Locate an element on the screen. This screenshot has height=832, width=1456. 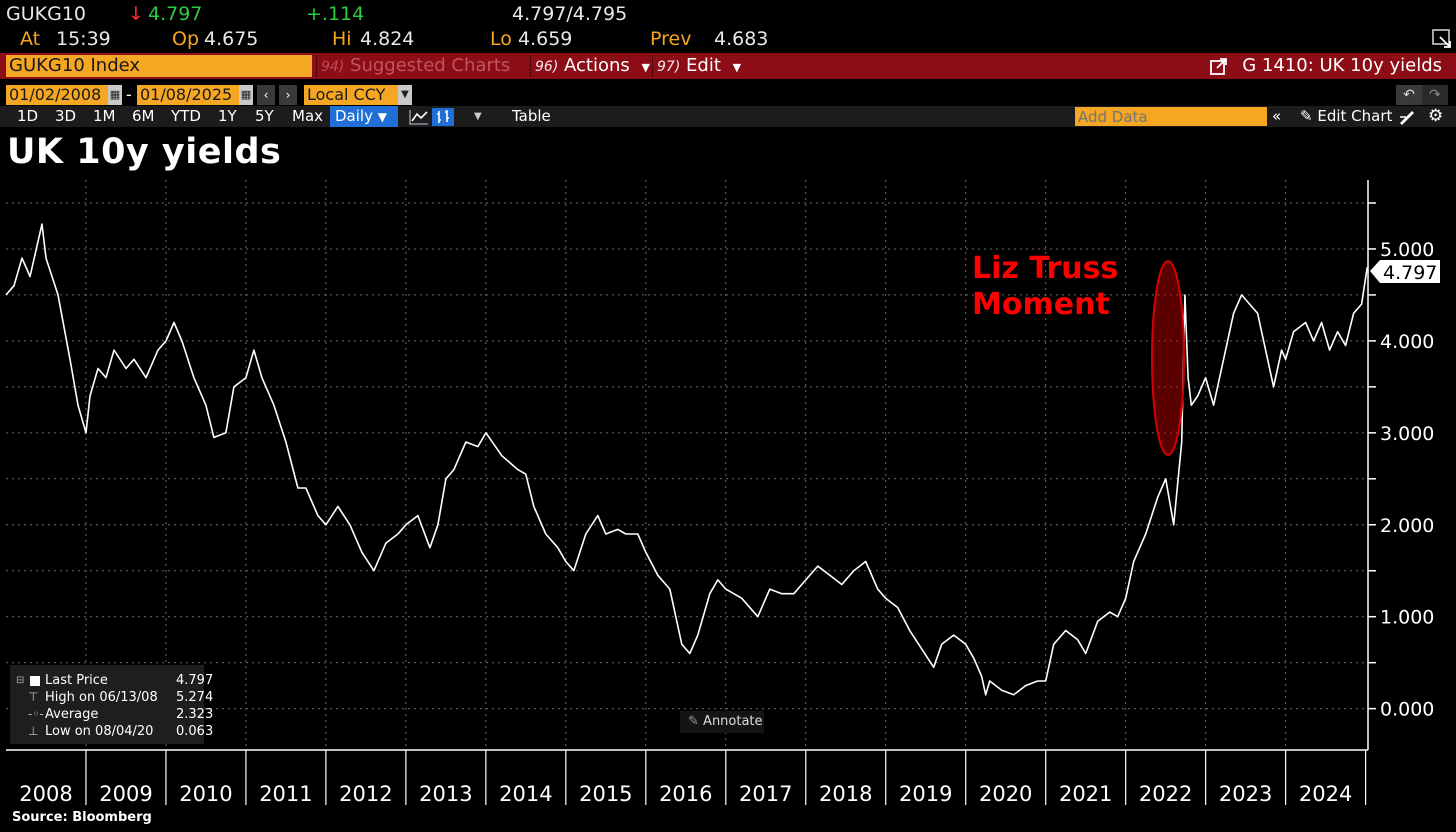
line-chart-icon is located at coordinates (419, 117).